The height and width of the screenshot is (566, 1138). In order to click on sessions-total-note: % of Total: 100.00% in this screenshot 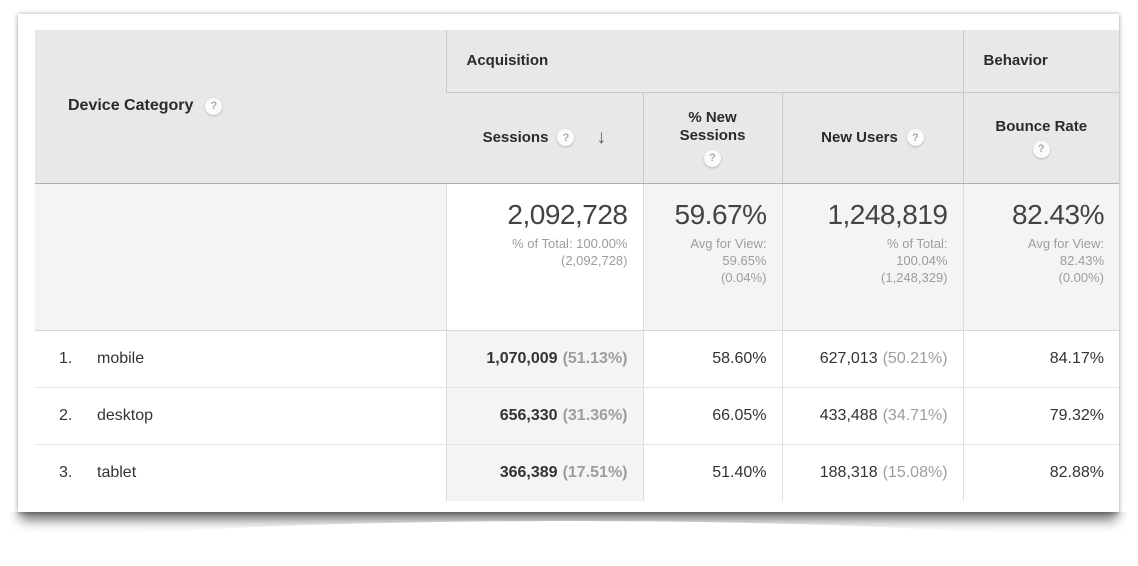, I will do `click(570, 243)`.